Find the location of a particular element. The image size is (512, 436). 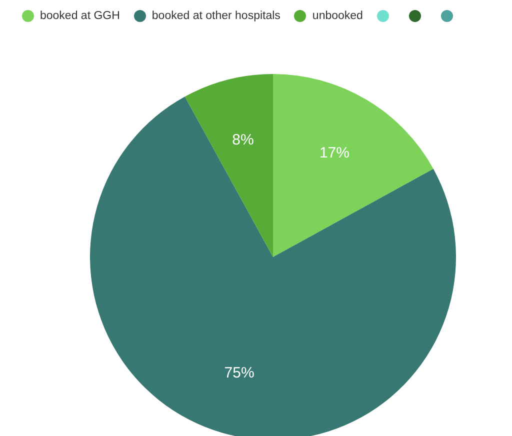

legend-label: booked at GGH is located at coordinates (80, 16).